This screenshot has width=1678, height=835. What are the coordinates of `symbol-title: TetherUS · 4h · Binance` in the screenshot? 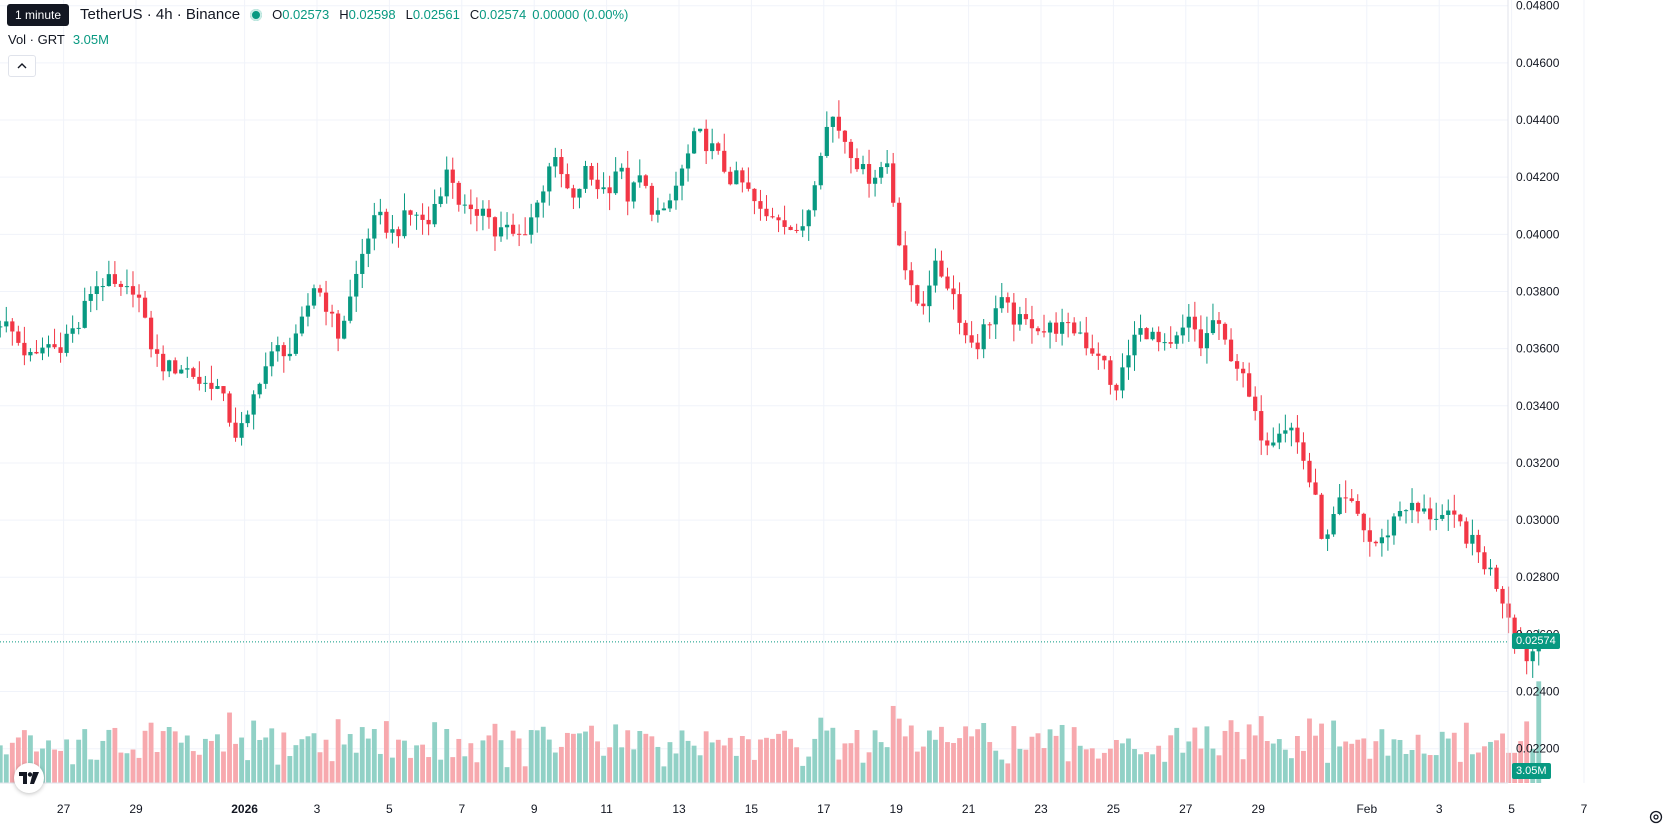 It's located at (160, 14).